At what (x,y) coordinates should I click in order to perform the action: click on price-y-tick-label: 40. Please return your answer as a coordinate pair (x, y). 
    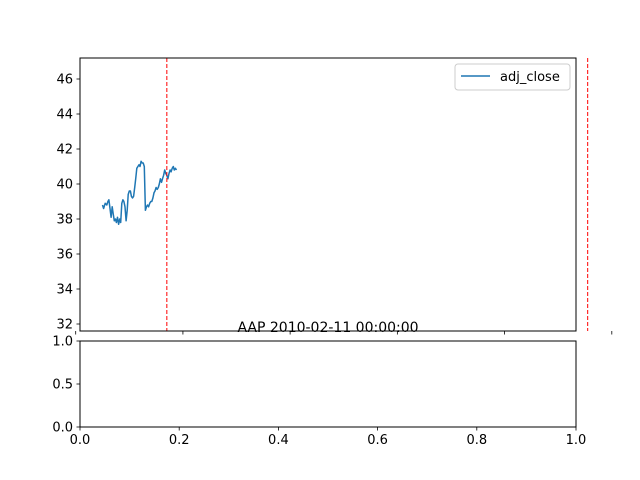
    Looking at the image, I should click on (64, 185).